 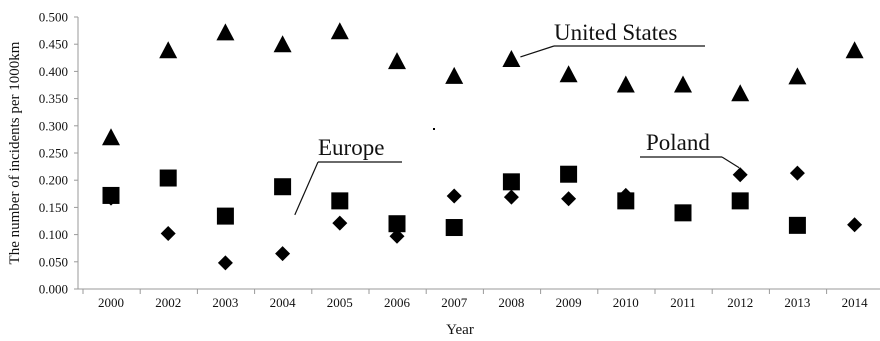 I want to click on y-tick-label: 0.200, so click(x=53, y=180).